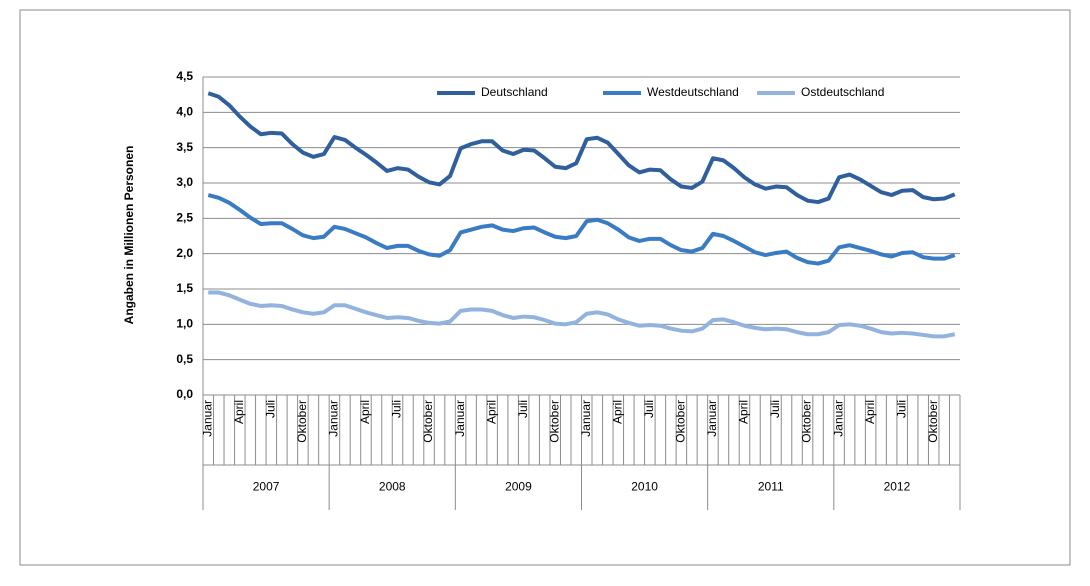 The width and height of the screenshot is (1090, 586). What do you see at coordinates (644, 487) in the screenshot?
I see `year-label: 2010` at bounding box center [644, 487].